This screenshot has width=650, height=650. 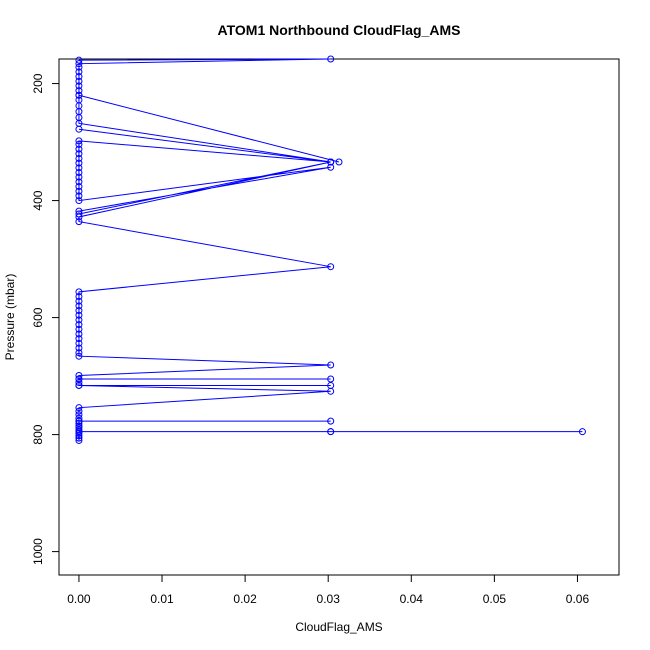 What do you see at coordinates (338, 627) in the screenshot?
I see `x-axis-label: CloudFlag_AMS` at bounding box center [338, 627].